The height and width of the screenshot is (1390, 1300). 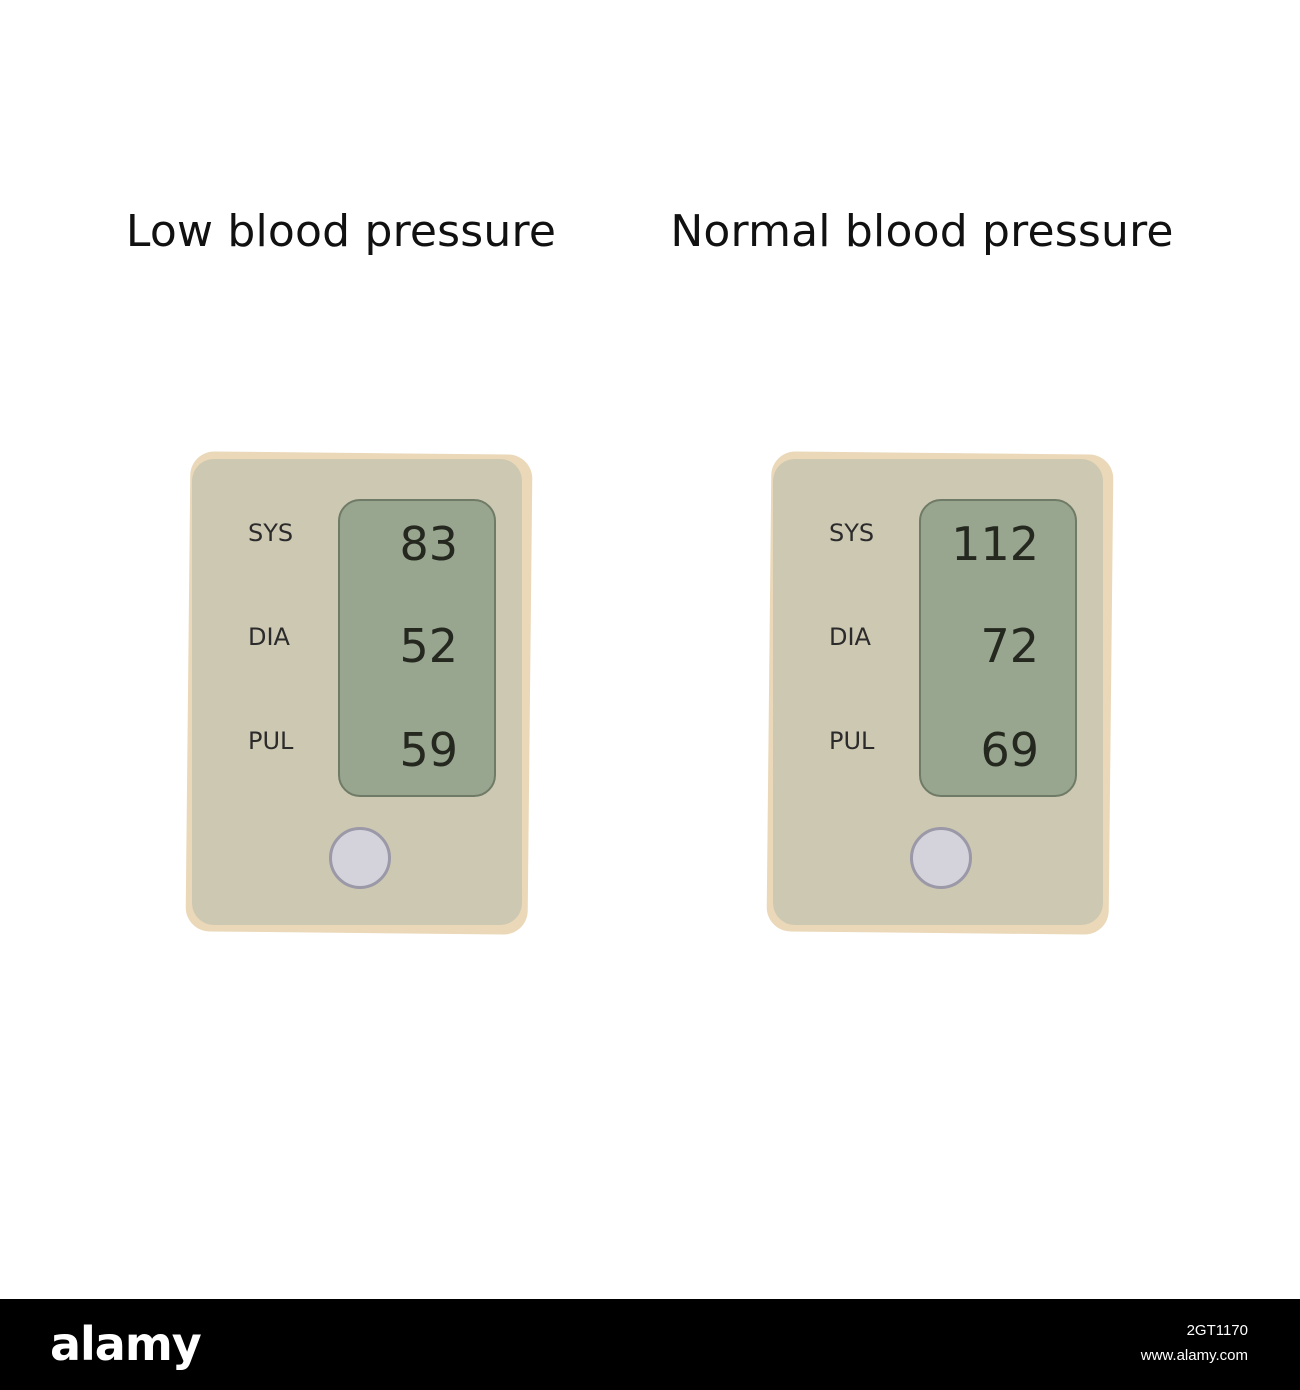 I want to click on dia-reading: 72, so click(x=1009, y=646).